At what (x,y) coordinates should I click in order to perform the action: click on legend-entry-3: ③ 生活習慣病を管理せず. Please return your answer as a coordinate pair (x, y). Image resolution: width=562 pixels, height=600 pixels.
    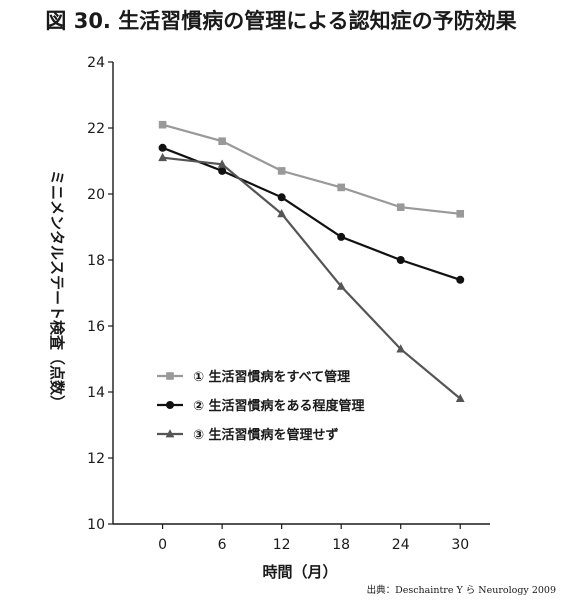
    Looking at the image, I should click on (248, 435).